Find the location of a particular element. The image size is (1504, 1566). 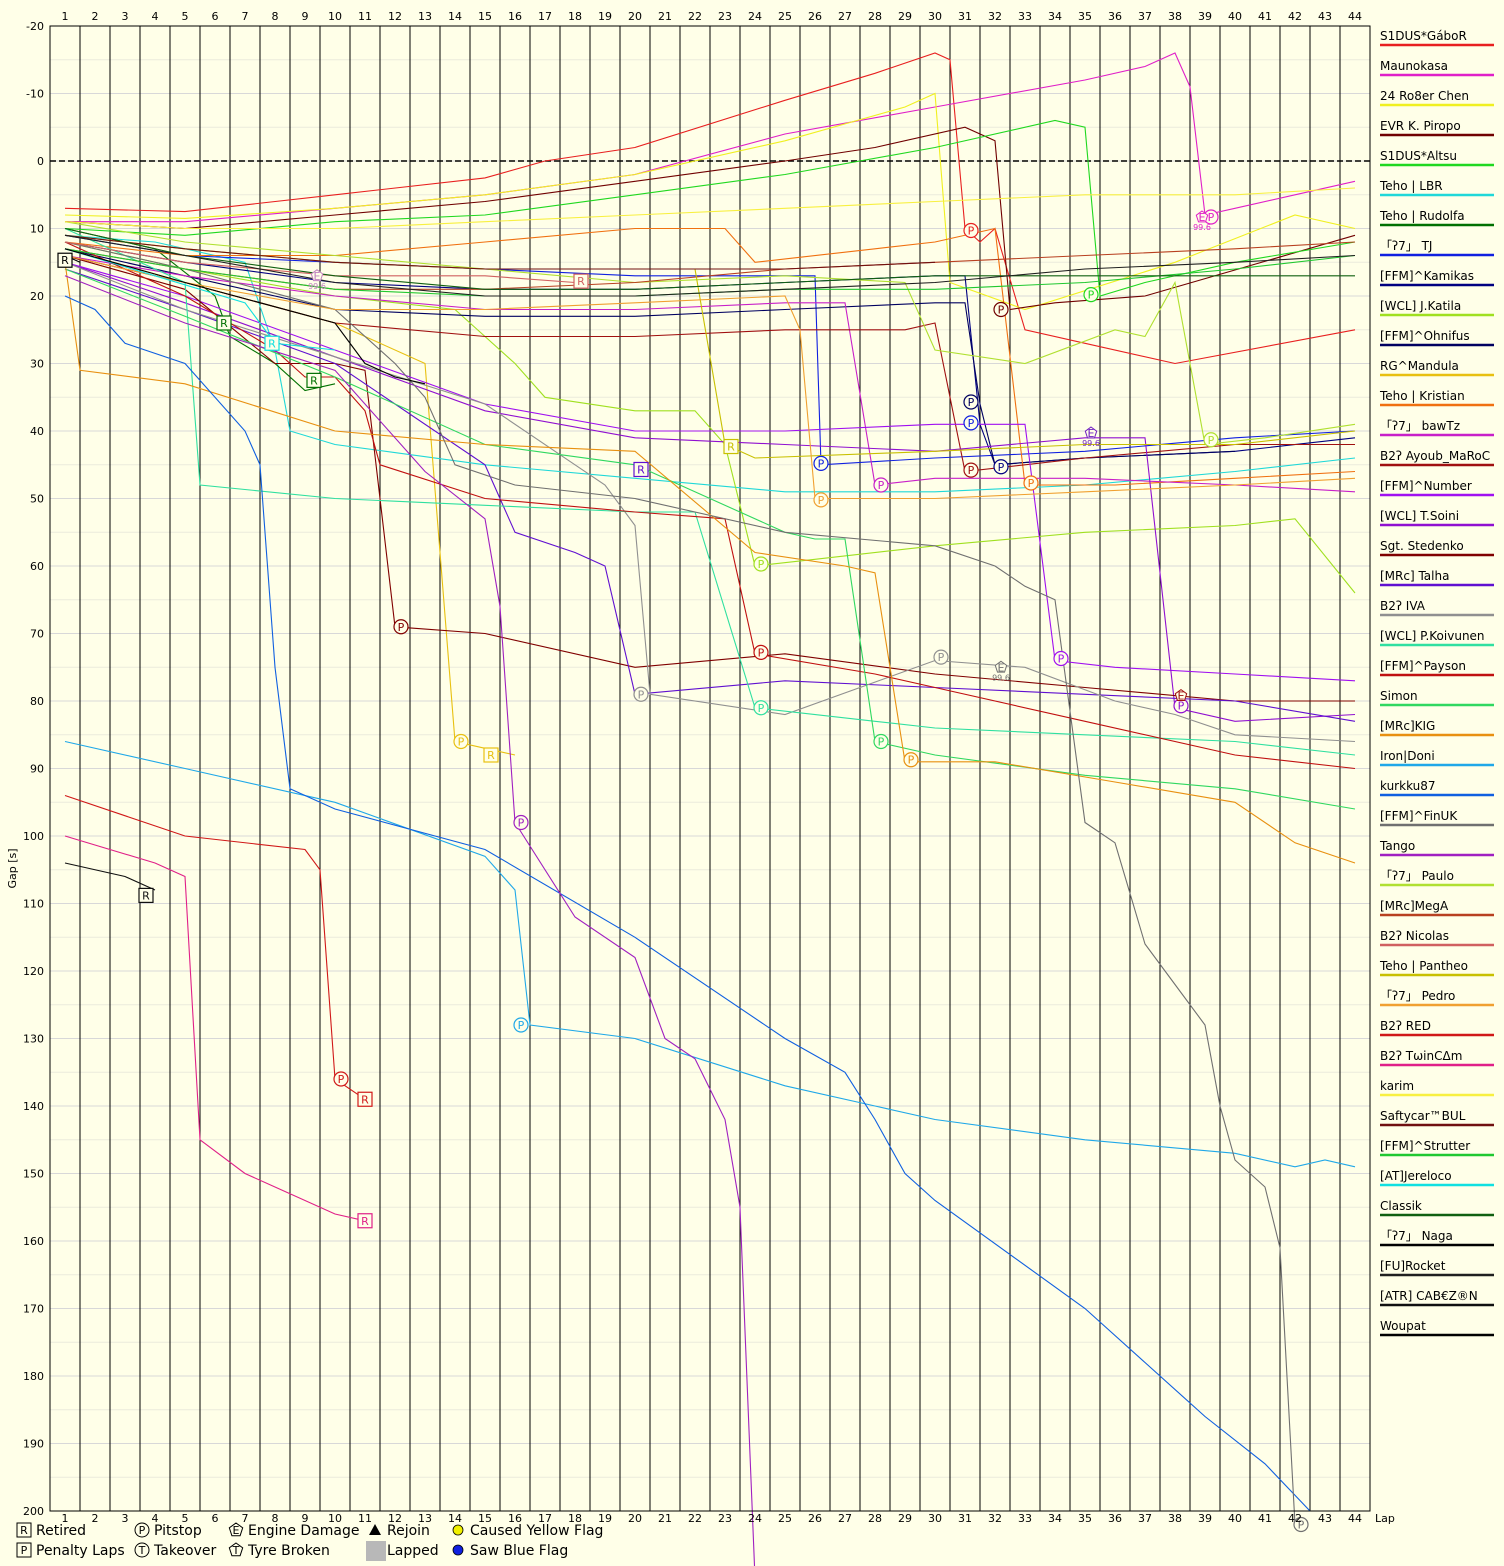

x-tick-top: 40 is located at coordinates (1235, 16).